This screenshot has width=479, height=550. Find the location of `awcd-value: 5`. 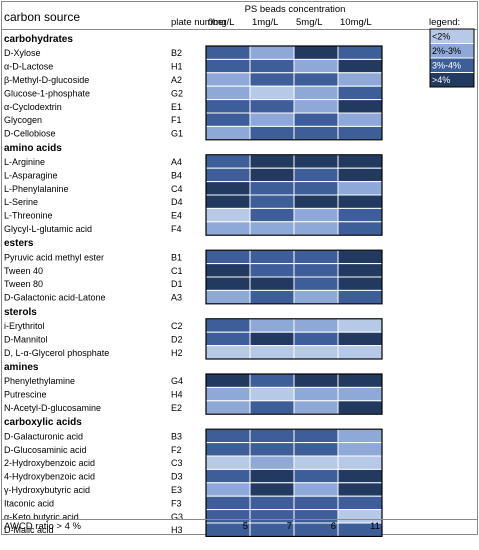

awcd-value: 5 is located at coordinates (245, 526).